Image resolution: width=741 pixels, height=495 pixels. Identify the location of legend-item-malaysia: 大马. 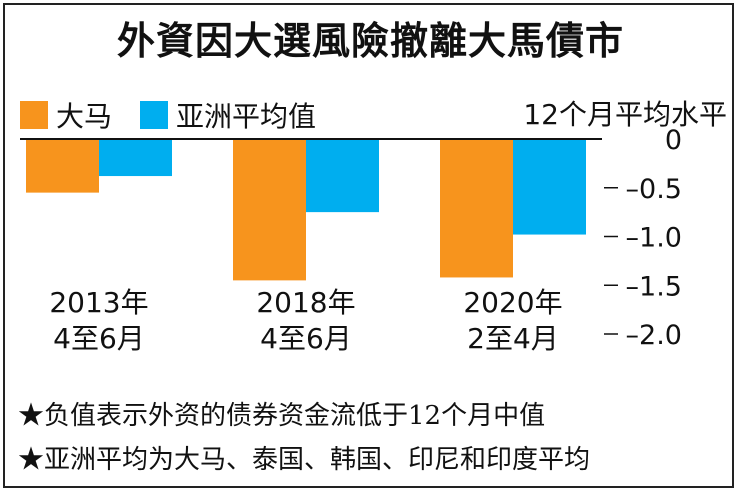
(66, 115).